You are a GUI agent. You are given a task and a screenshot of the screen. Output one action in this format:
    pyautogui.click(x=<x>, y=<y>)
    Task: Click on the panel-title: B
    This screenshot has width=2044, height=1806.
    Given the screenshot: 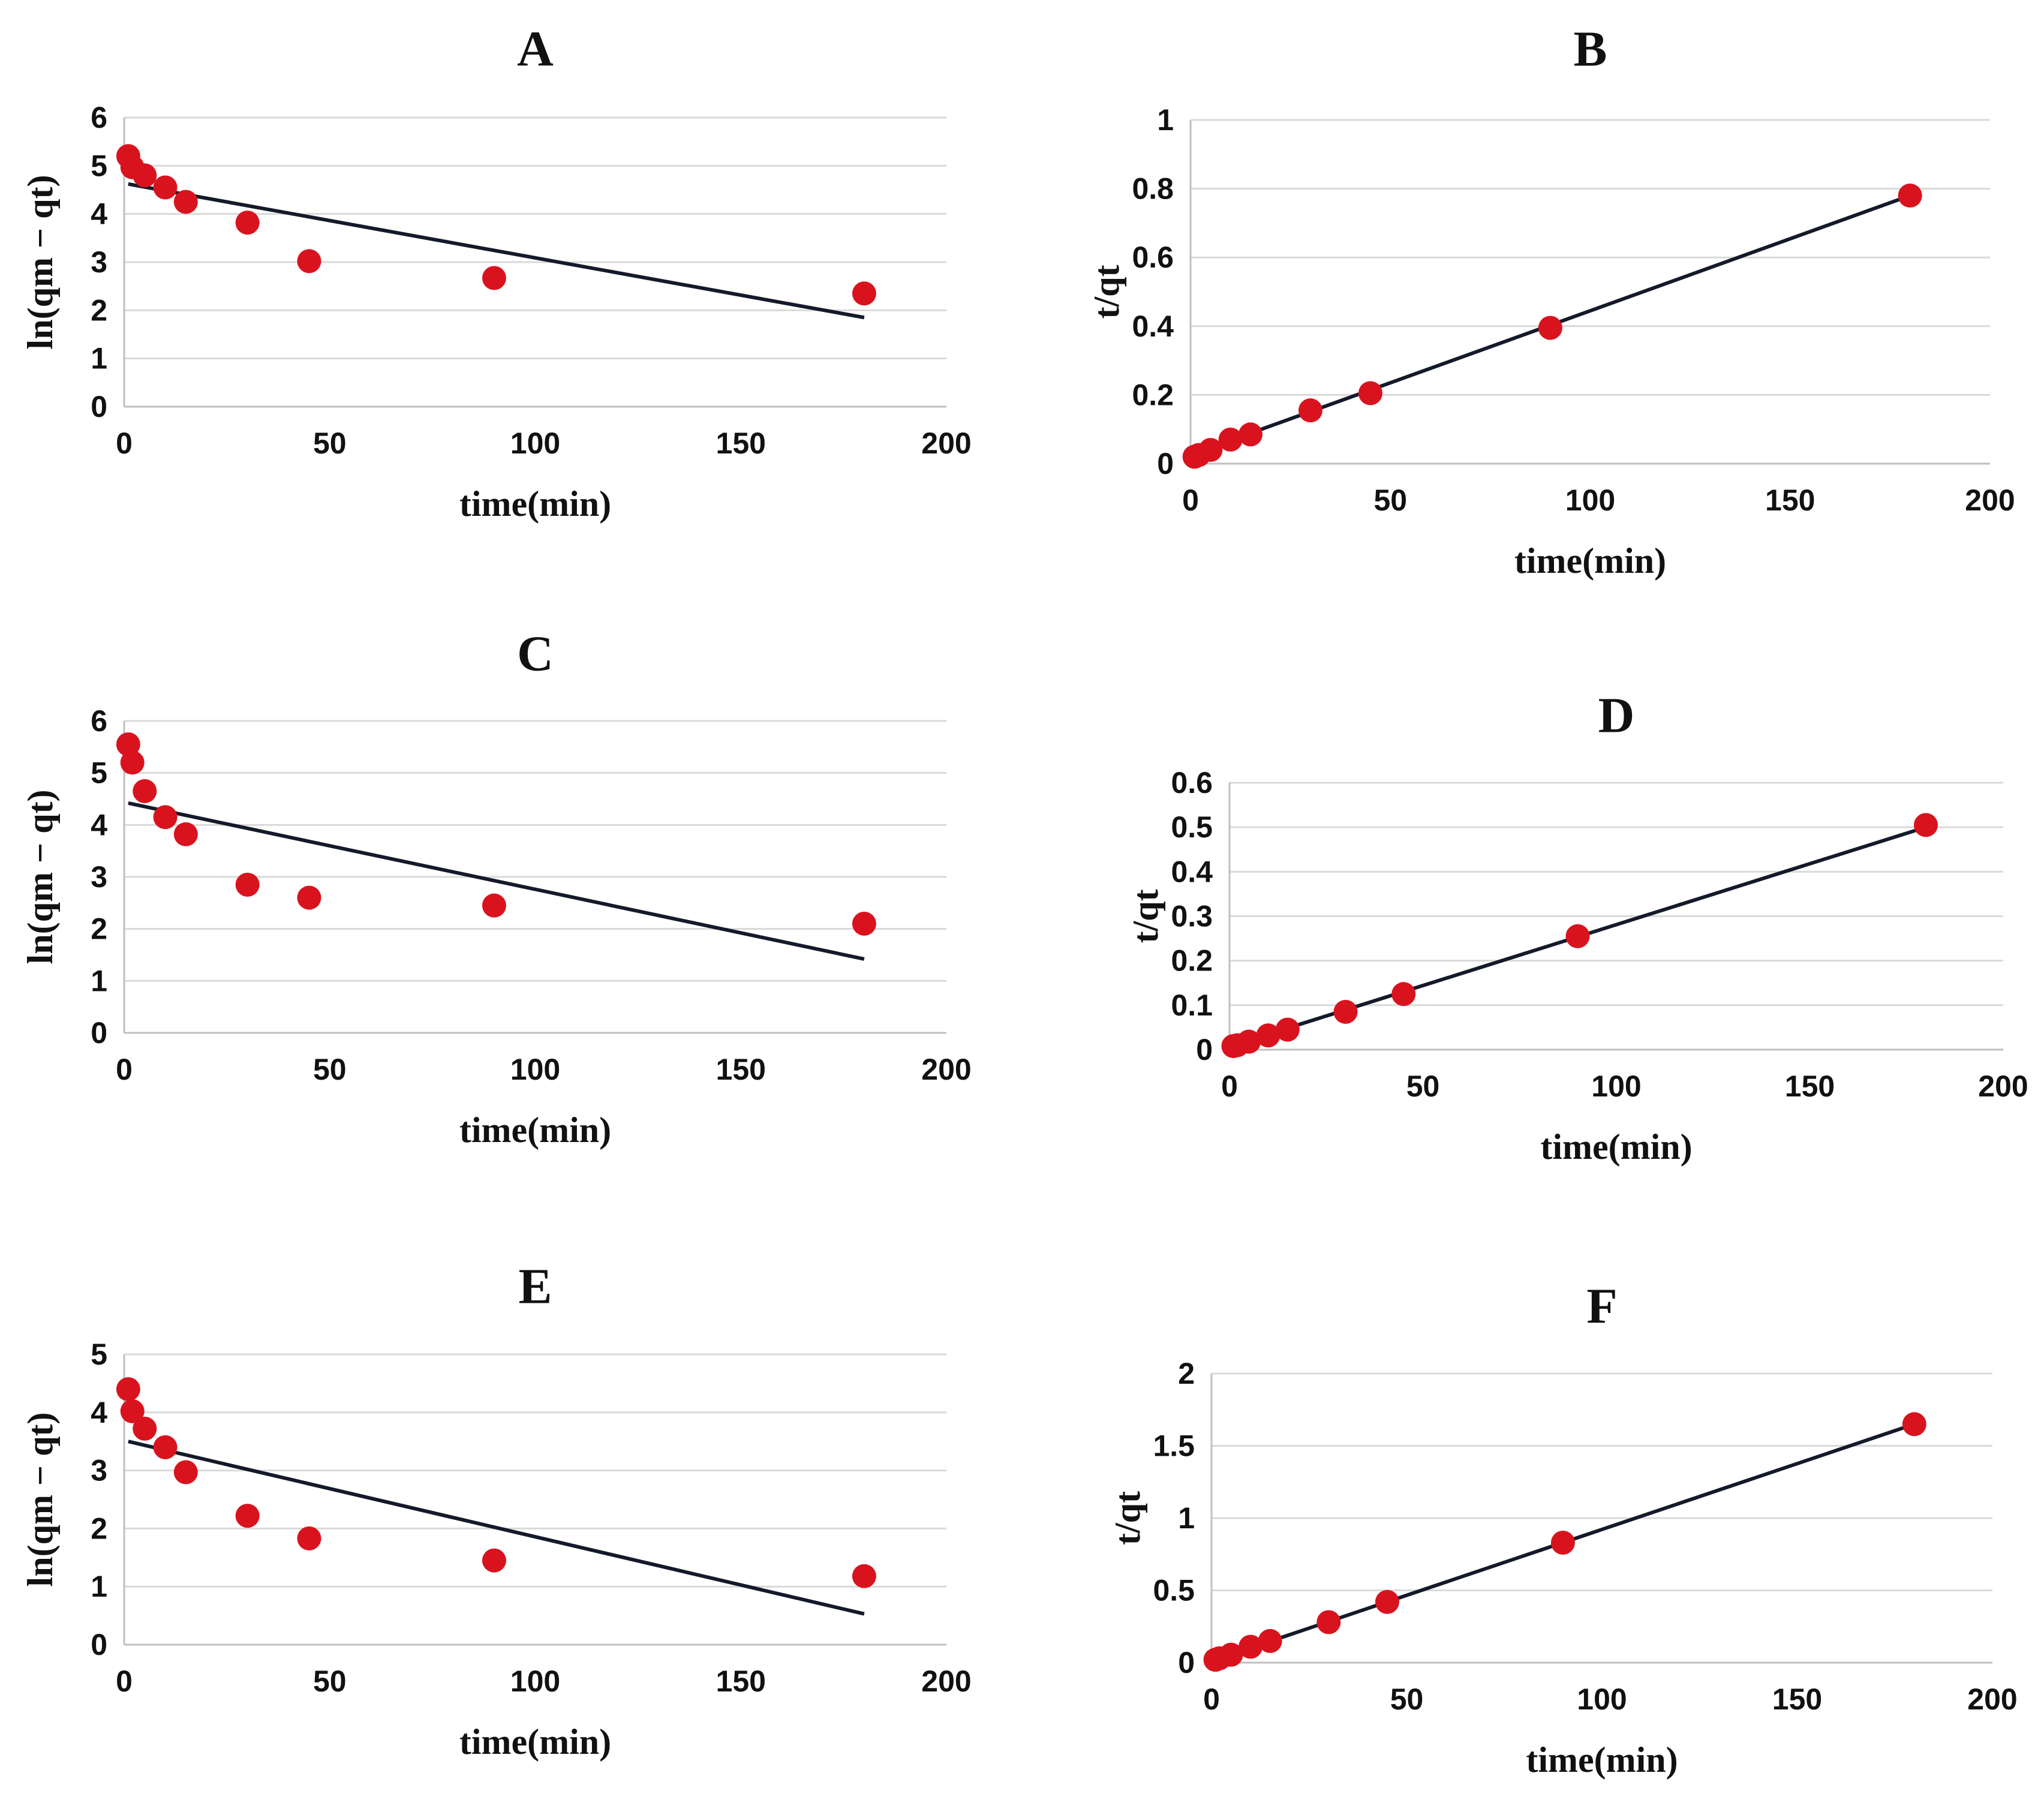 What is the action you would take?
    pyautogui.click(x=1590, y=49)
    